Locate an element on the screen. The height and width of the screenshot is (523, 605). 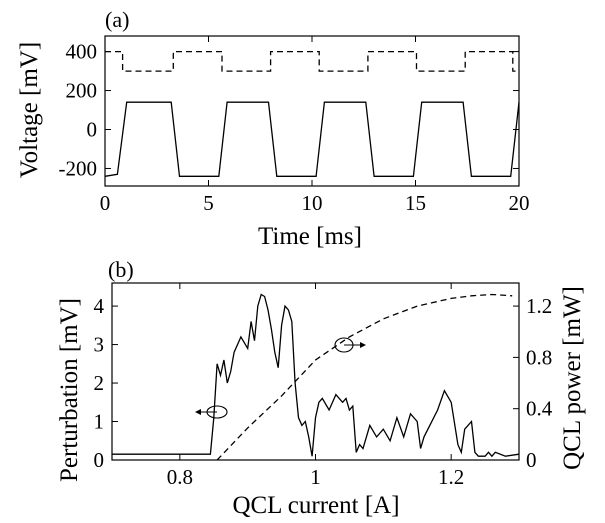
panel-a-series-1-line is located at coordinates (312, 139).